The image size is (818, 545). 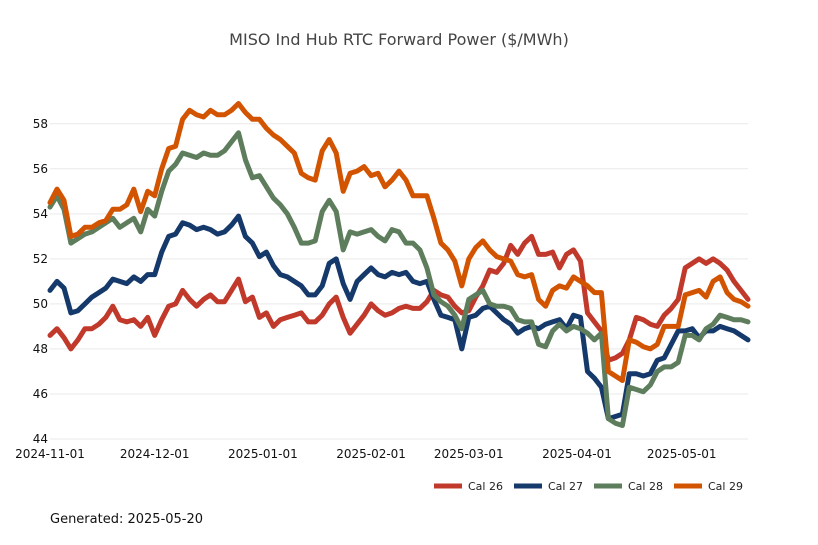 What do you see at coordinates (371, 454) in the screenshot?
I see `x-tick-label: 2025-02-01` at bounding box center [371, 454].